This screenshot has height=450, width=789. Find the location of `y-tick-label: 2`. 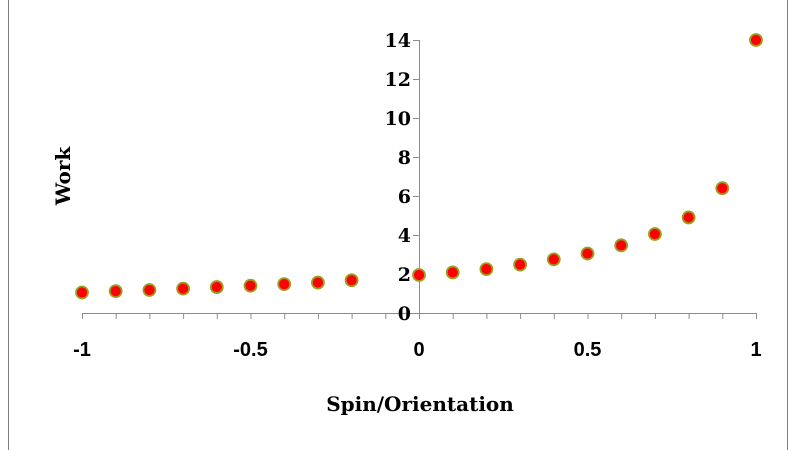

y-tick-label: 2 is located at coordinates (404, 275).